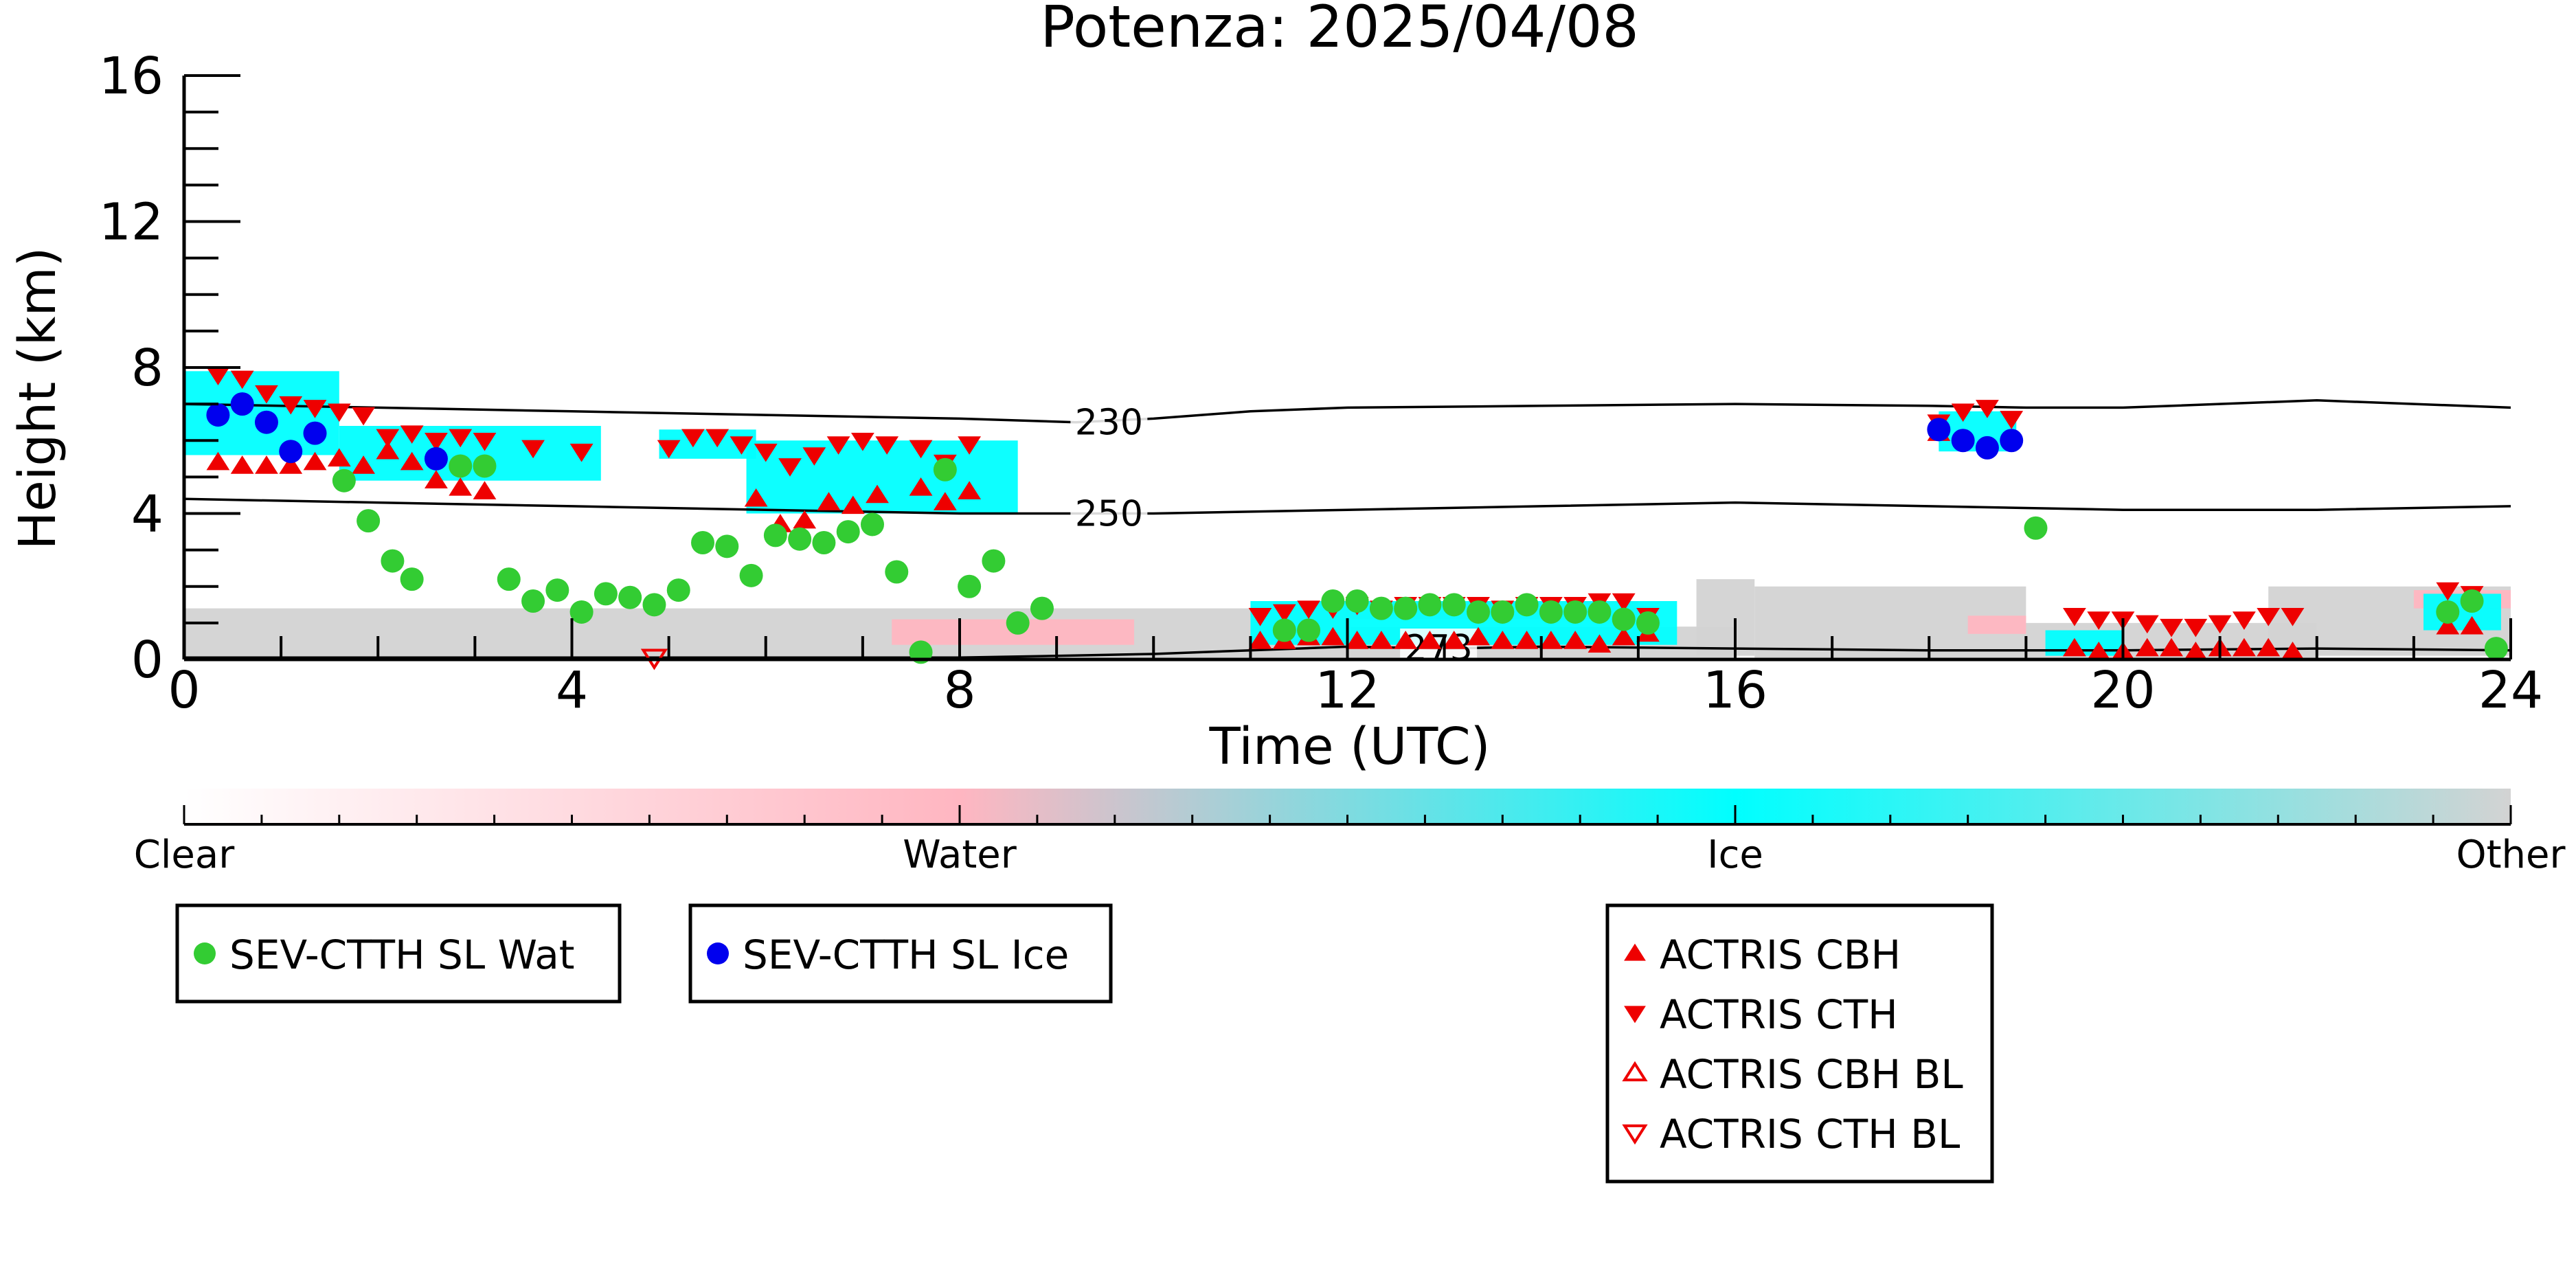  I want to click on x-tick-label-20: 20, so click(2122, 690).